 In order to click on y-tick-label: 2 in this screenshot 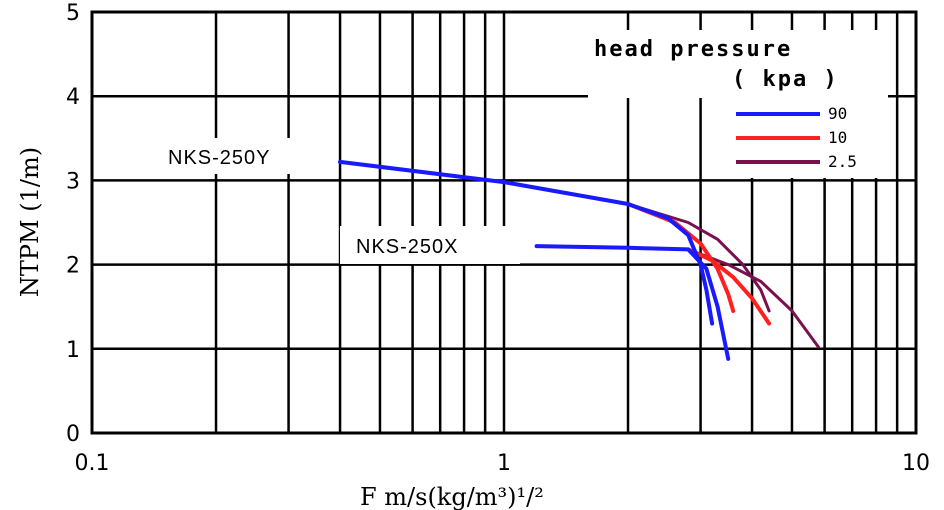, I will do `click(73, 266)`.